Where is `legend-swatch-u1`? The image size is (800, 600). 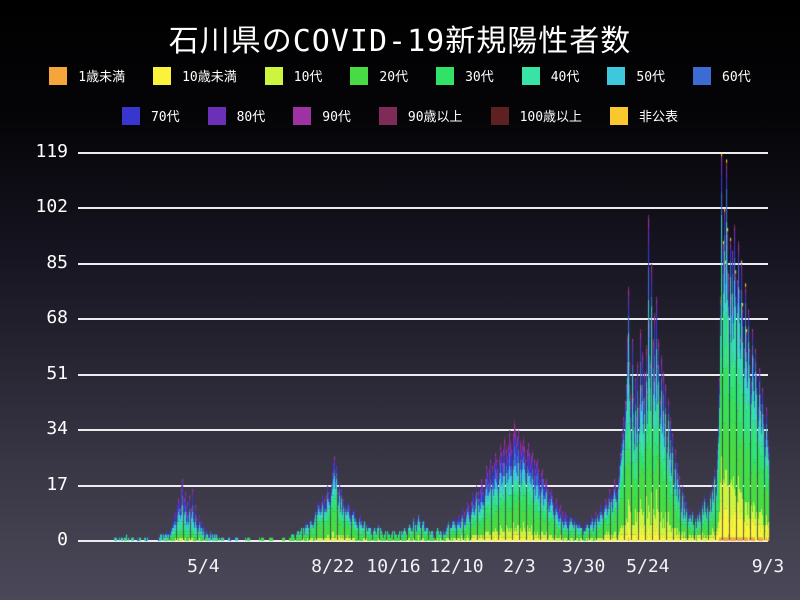
legend-swatch-u1 is located at coordinates (58, 75).